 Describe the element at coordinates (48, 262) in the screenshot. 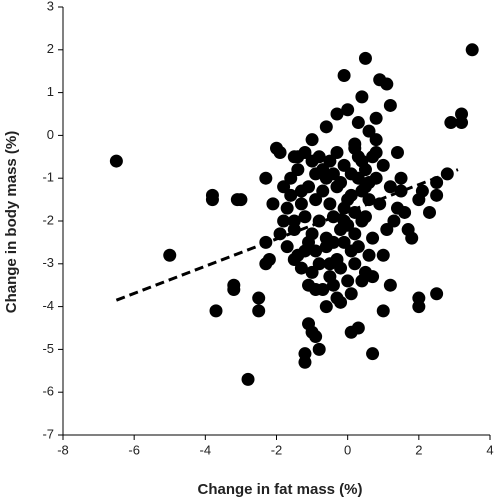

I see `y-tick-label: -3` at that location.